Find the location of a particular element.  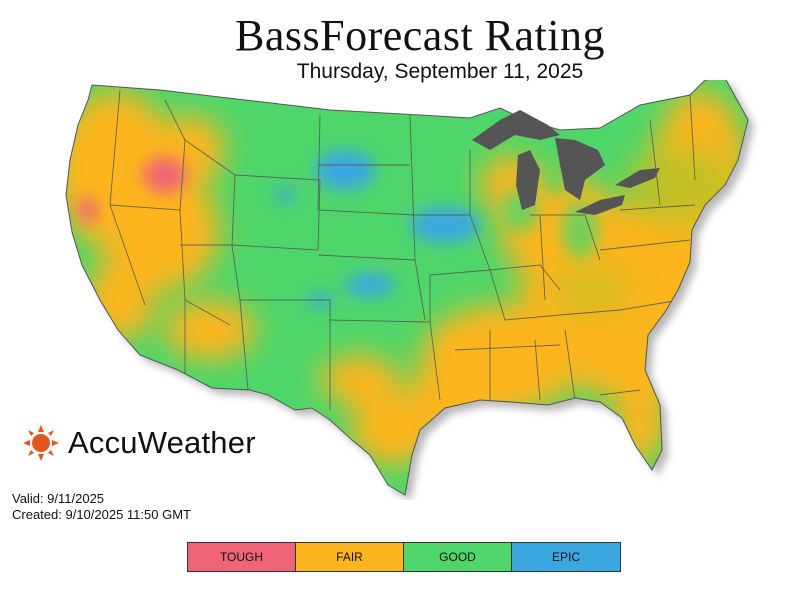

great-lakes is located at coordinates (566, 162).